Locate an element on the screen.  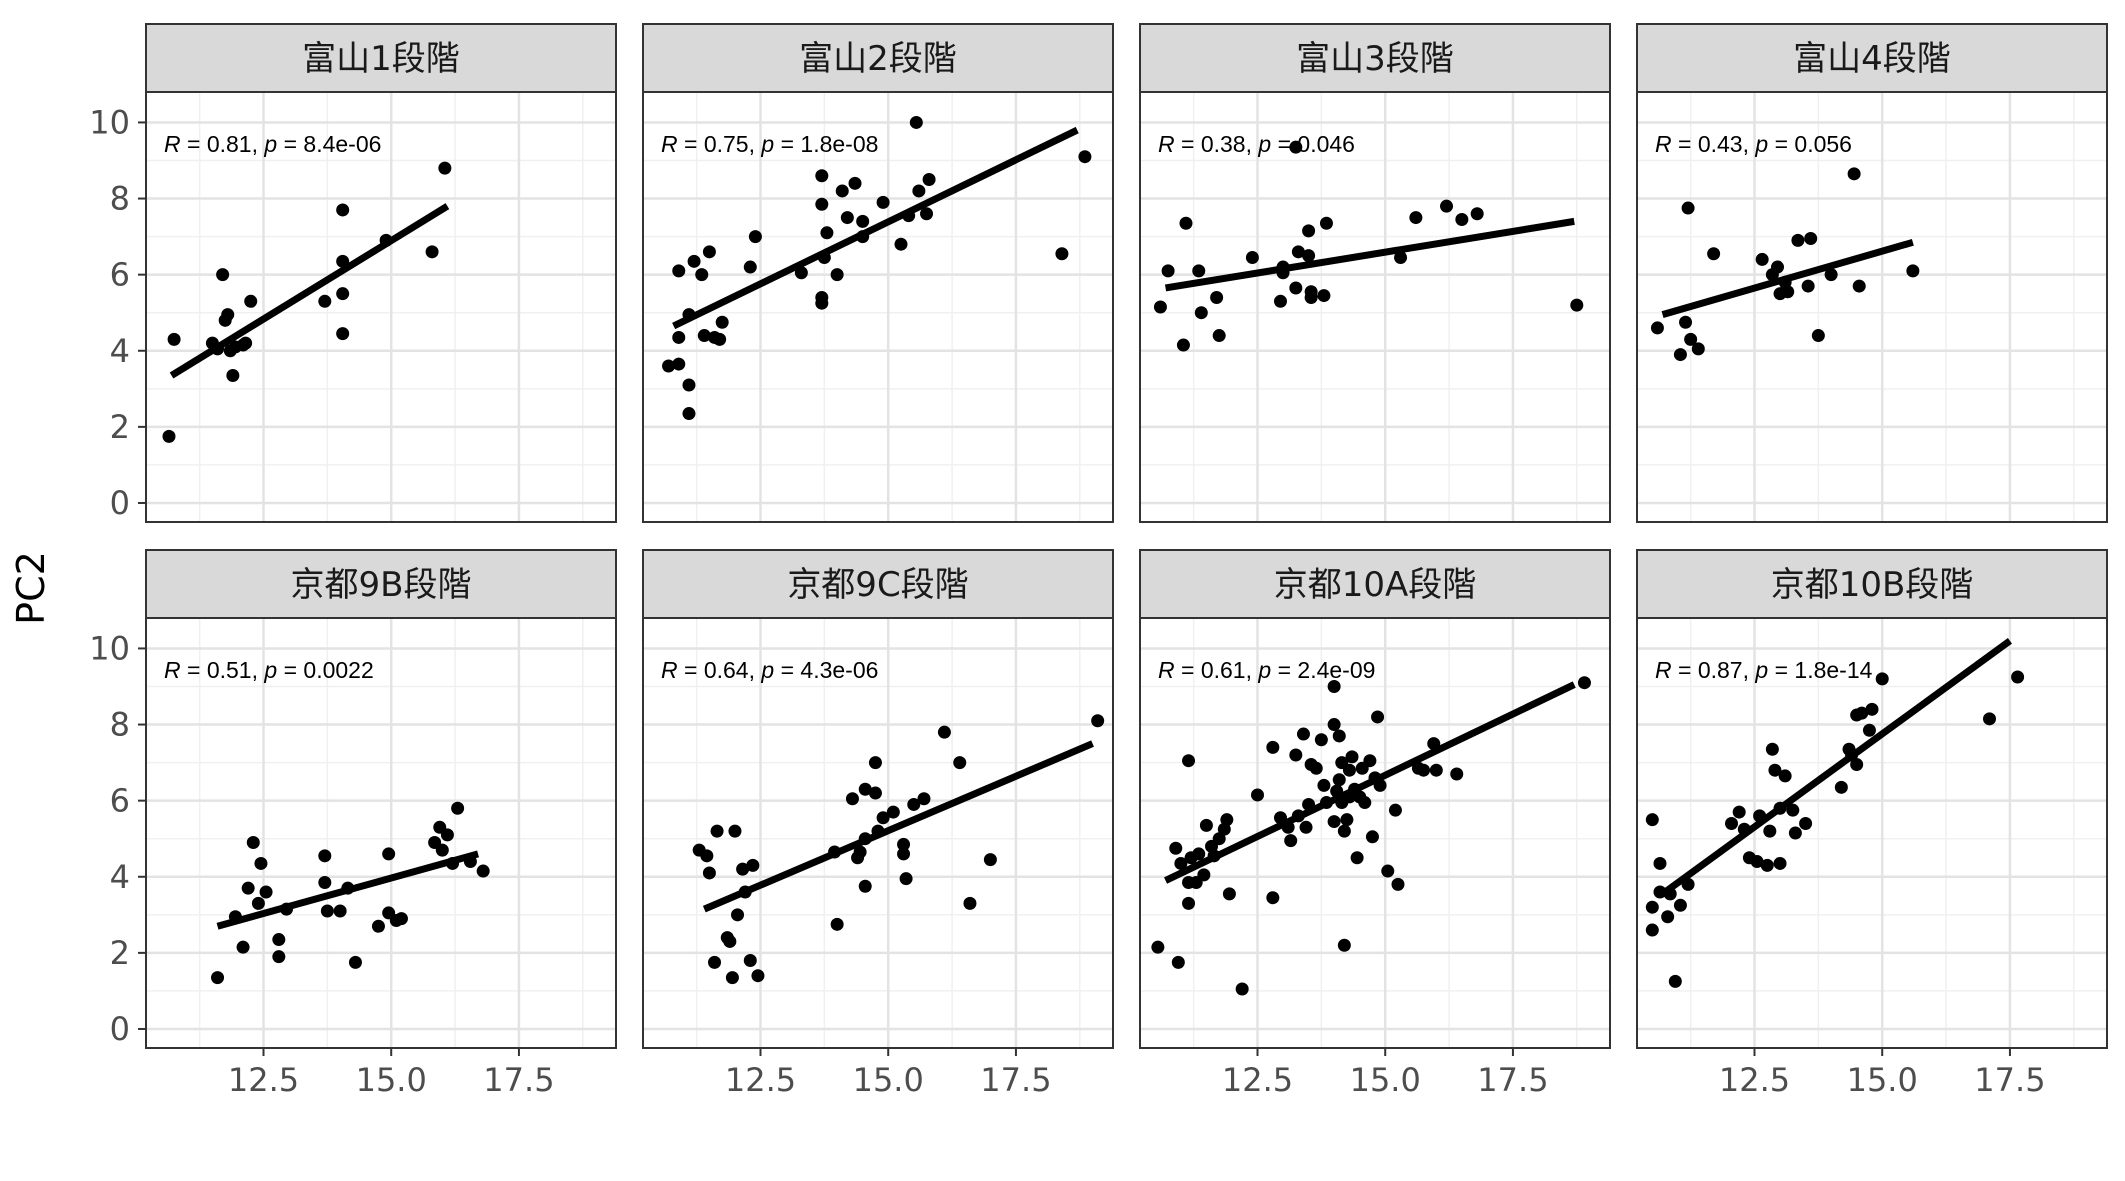
r-value: = 0.87, is located at coordinates (1714, 670).